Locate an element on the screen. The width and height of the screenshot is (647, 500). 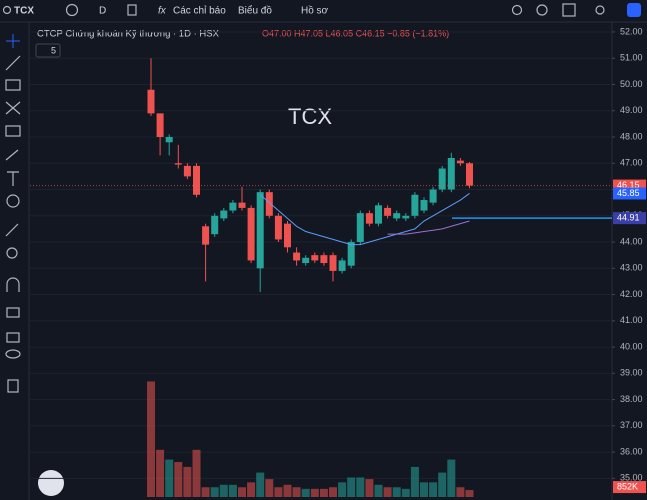
y-tick-label: 35.00 is located at coordinates (631, 478).